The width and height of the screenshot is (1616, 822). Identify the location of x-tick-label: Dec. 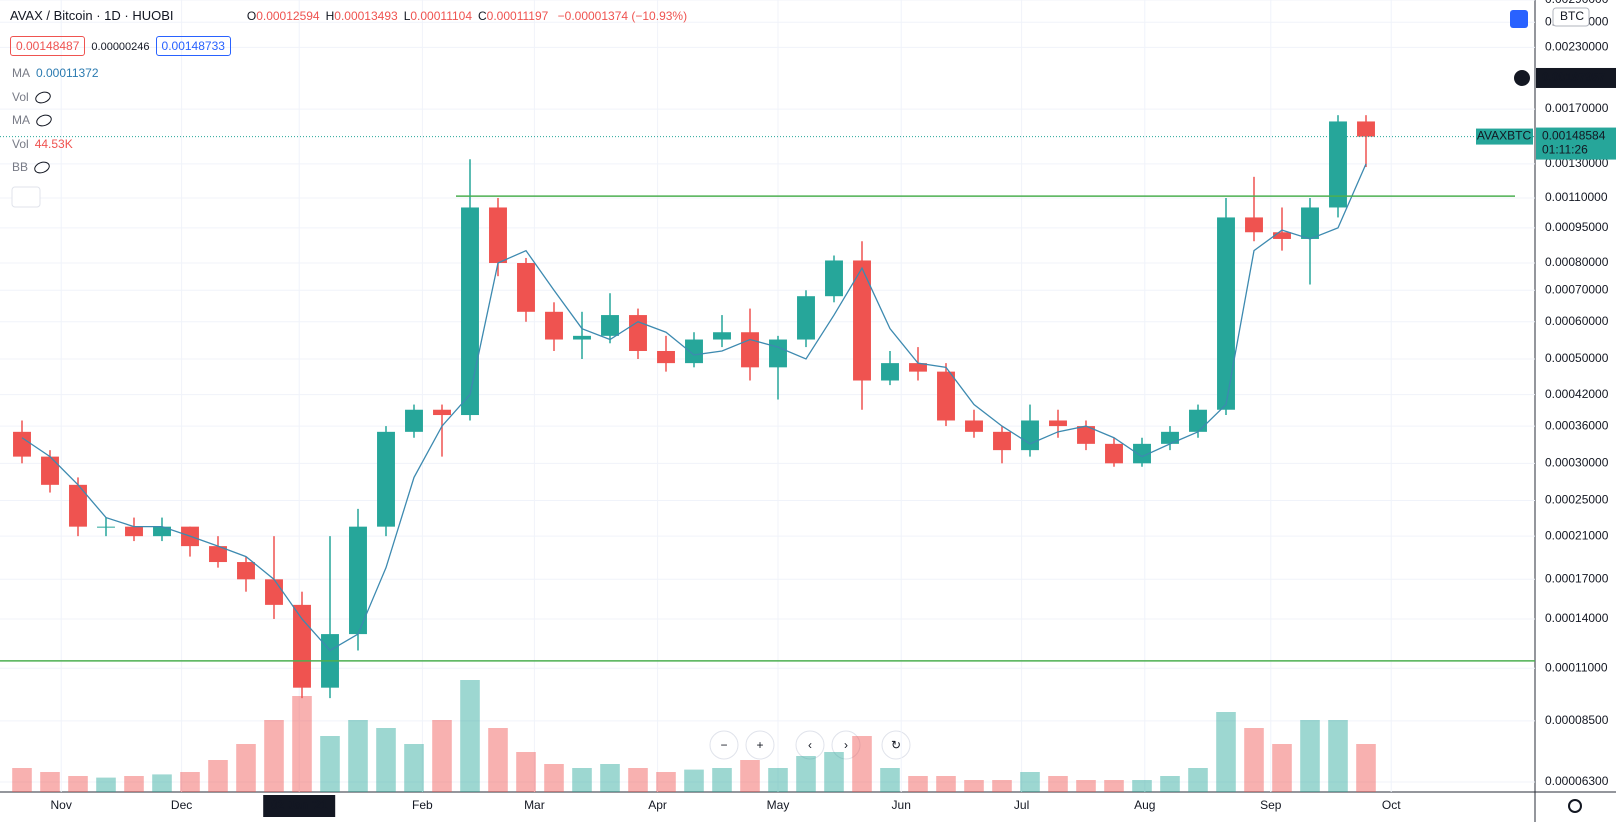
(181, 805).